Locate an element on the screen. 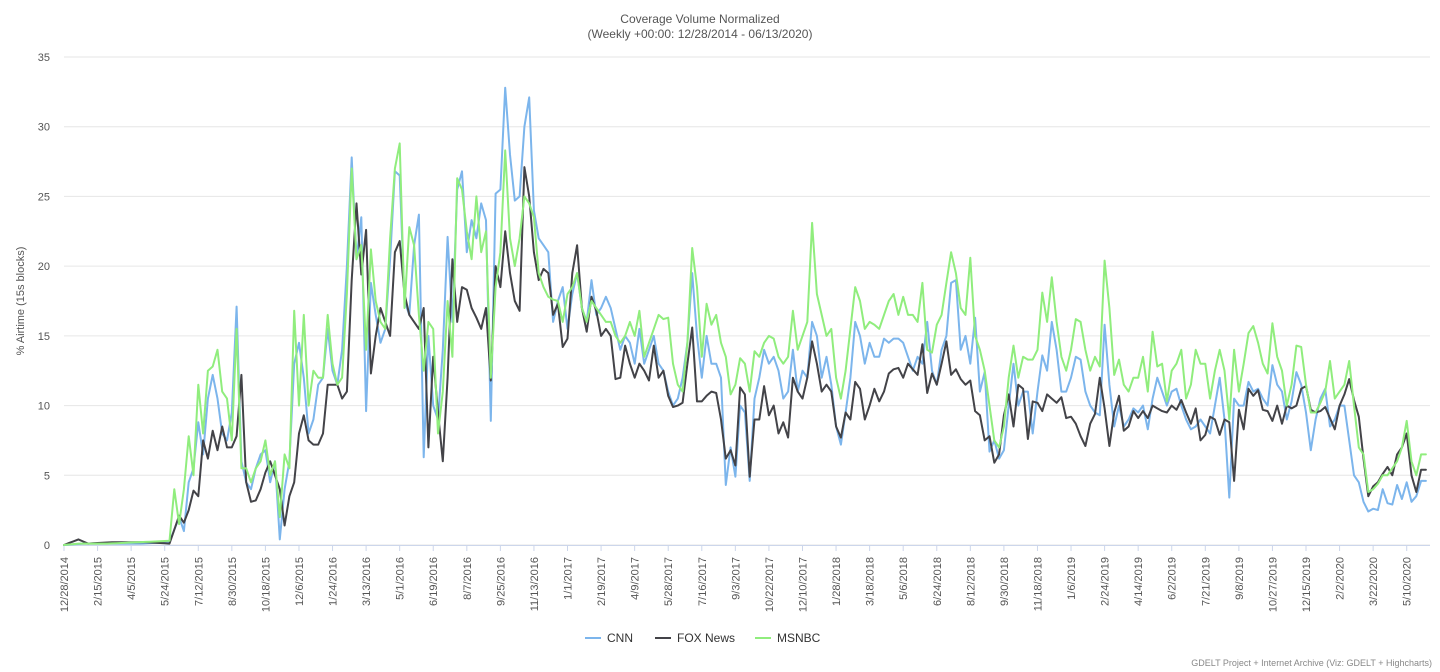  legend-item-cnn: CNN is located at coordinates (609, 638).